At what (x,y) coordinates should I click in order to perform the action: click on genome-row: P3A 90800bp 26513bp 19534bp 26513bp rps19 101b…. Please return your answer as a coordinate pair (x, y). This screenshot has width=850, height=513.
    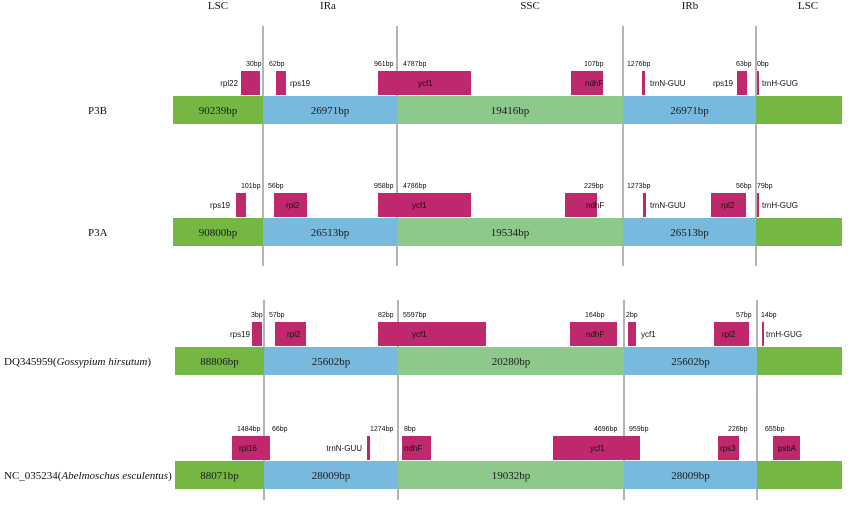
    Looking at the image, I should click on (465, 214).